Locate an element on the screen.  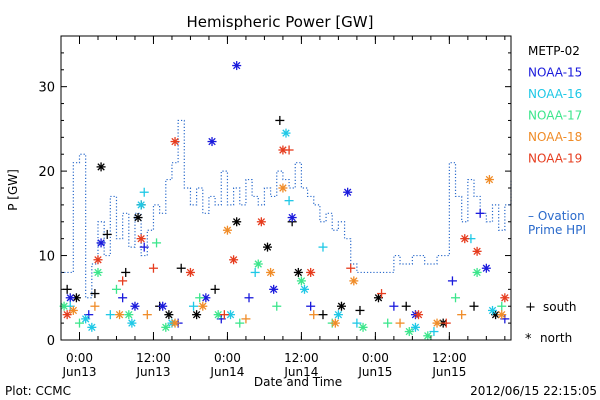
x-tick-date-label: Jun15 is located at coordinates (448, 372).